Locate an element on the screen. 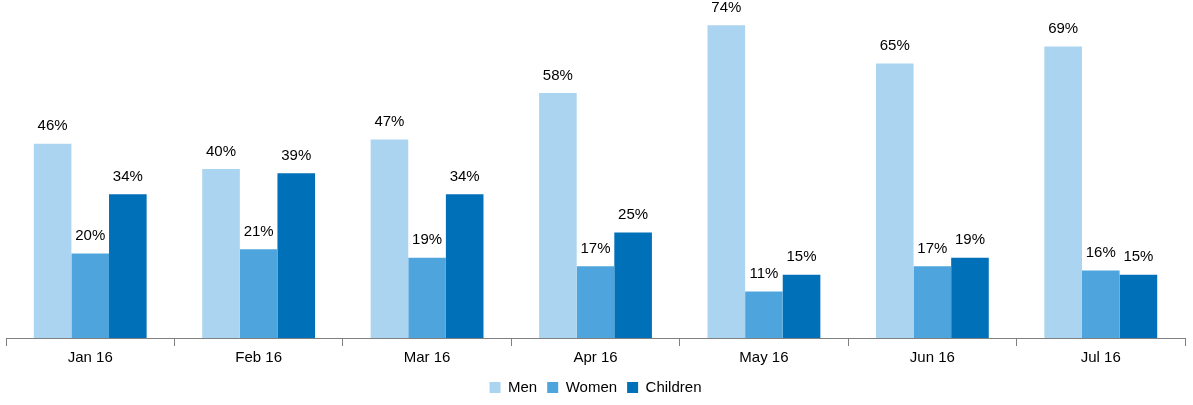 The width and height of the screenshot is (1193, 405). x-tick-label: Jul 16 is located at coordinates (1100, 357).